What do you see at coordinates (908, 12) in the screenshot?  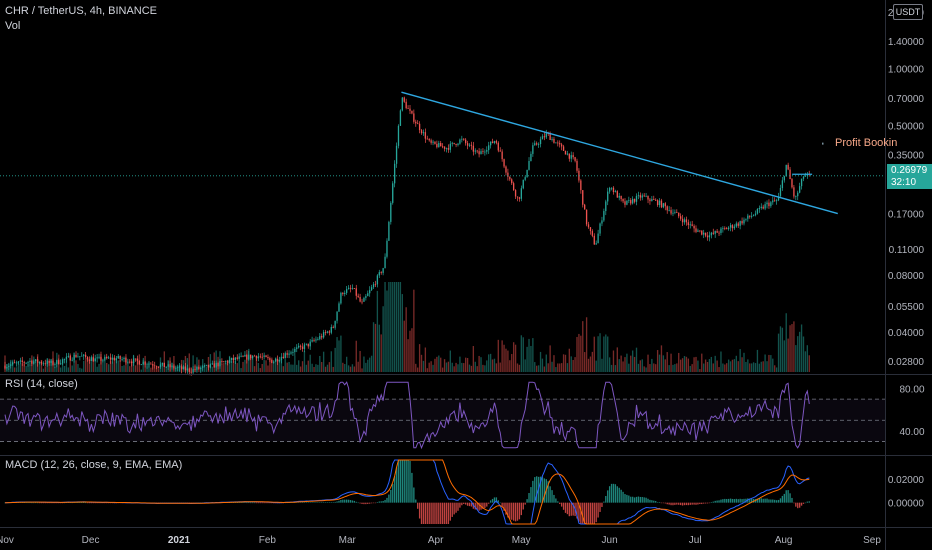 I see `currency-badge: USDT` at bounding box center [908, 12].